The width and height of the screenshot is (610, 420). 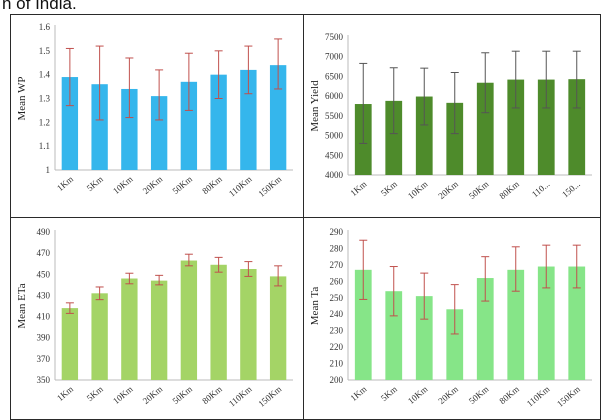 What do you see at coordinates (334, 136) in the screenshot?
I see `y-tick-label: 5000` at bounding box center [334, 136].